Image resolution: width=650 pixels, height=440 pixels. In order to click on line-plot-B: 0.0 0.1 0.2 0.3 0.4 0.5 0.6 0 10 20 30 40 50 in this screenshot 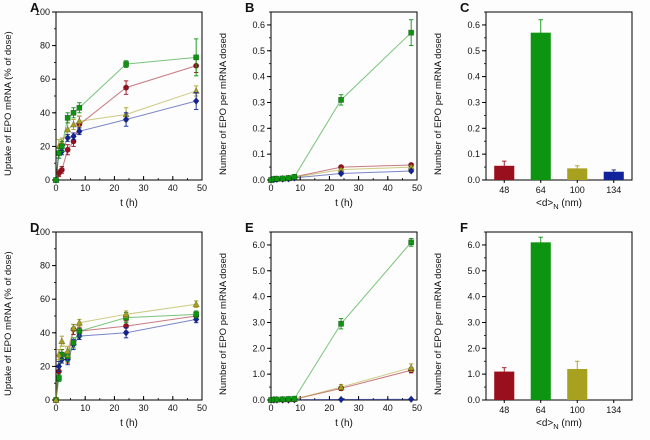, I will do `click(337, 102)`.